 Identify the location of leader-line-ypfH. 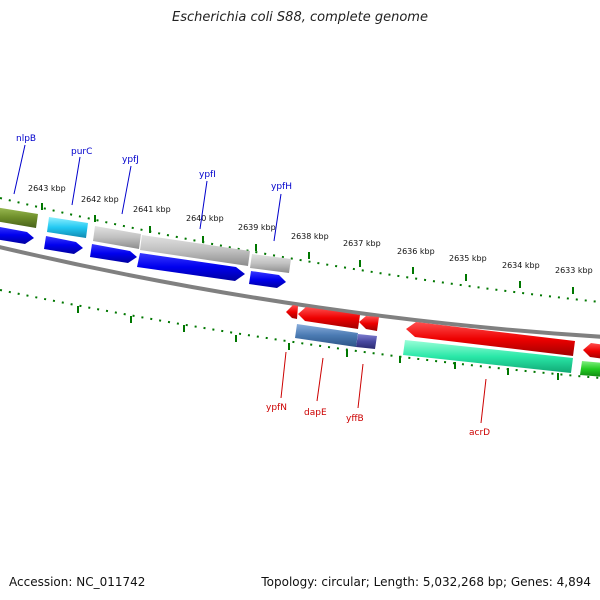
(277, 217).